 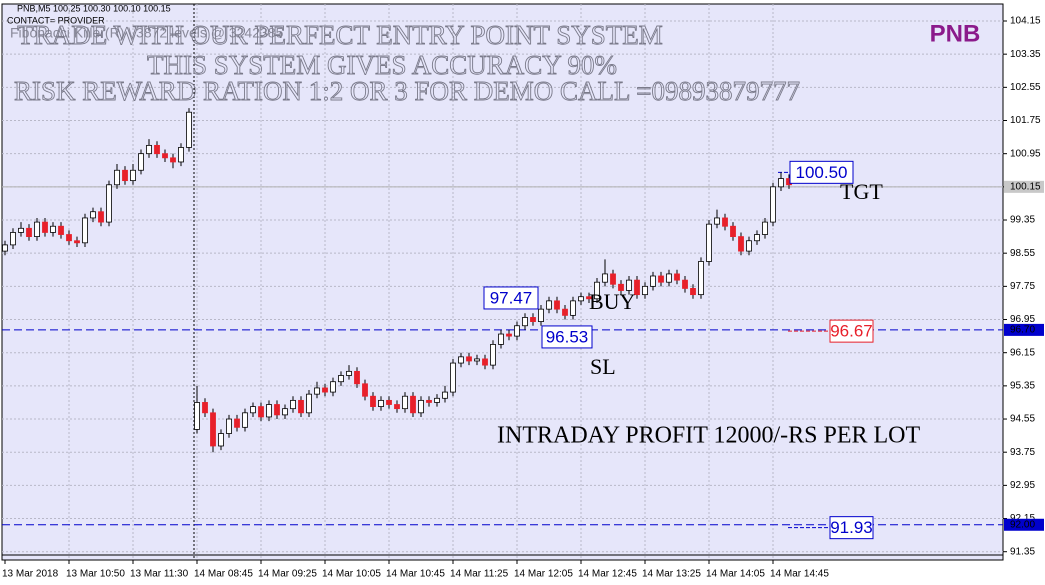 I want to click on price-box-label: 96.67, so click(x=851, y=331).